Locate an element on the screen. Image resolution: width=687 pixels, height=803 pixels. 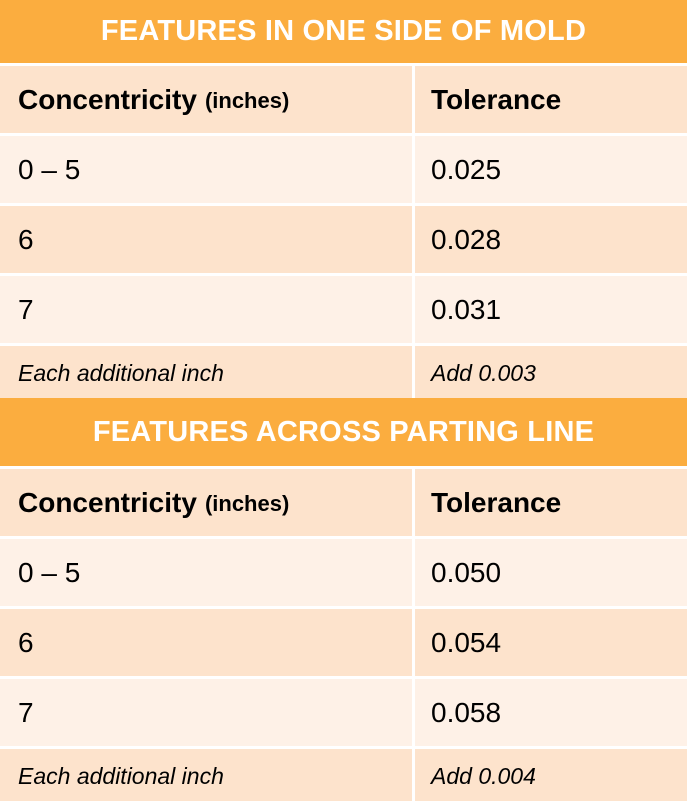
tolerance-cell: 0.054 is located at coordinates (466, 642).